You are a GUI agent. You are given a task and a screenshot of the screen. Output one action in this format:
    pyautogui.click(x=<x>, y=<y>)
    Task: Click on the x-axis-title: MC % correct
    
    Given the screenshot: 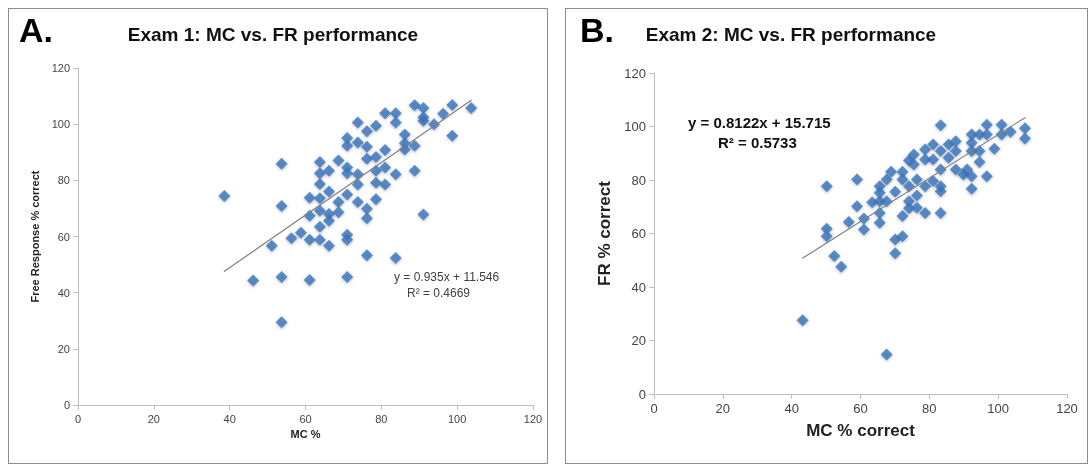 What is the action you would take?
    pyautogui.click(x=861, y=430)
    